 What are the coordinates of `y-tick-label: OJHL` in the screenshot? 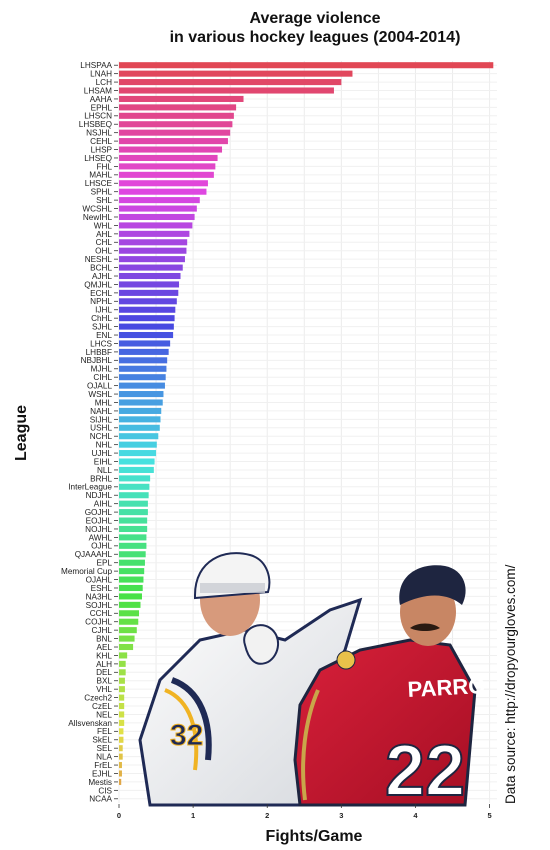 It's located at (101, 546).